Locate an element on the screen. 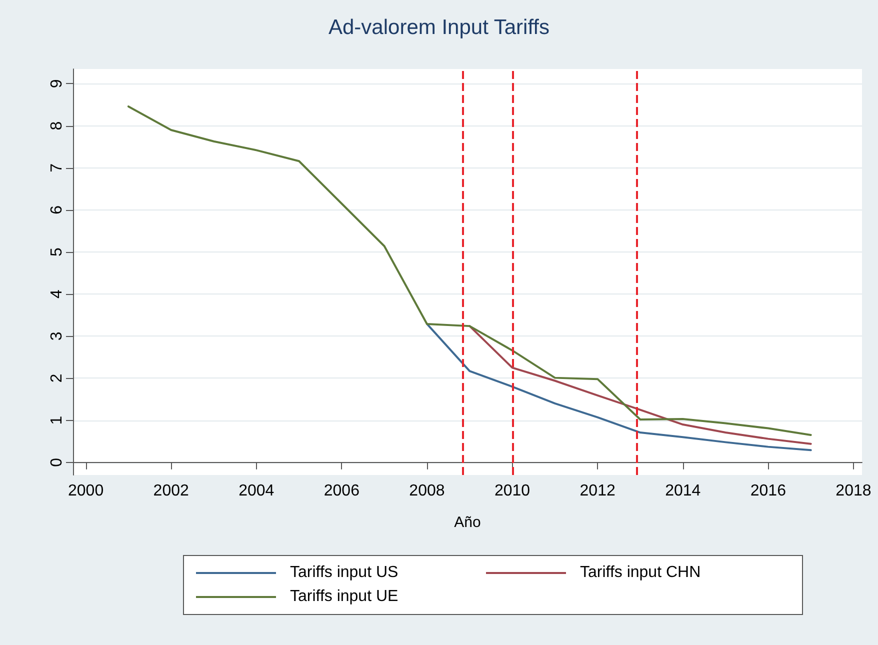 This screenshot has height=645, width=878. y-tick-label: 2 is located at coordinates (57, 378).